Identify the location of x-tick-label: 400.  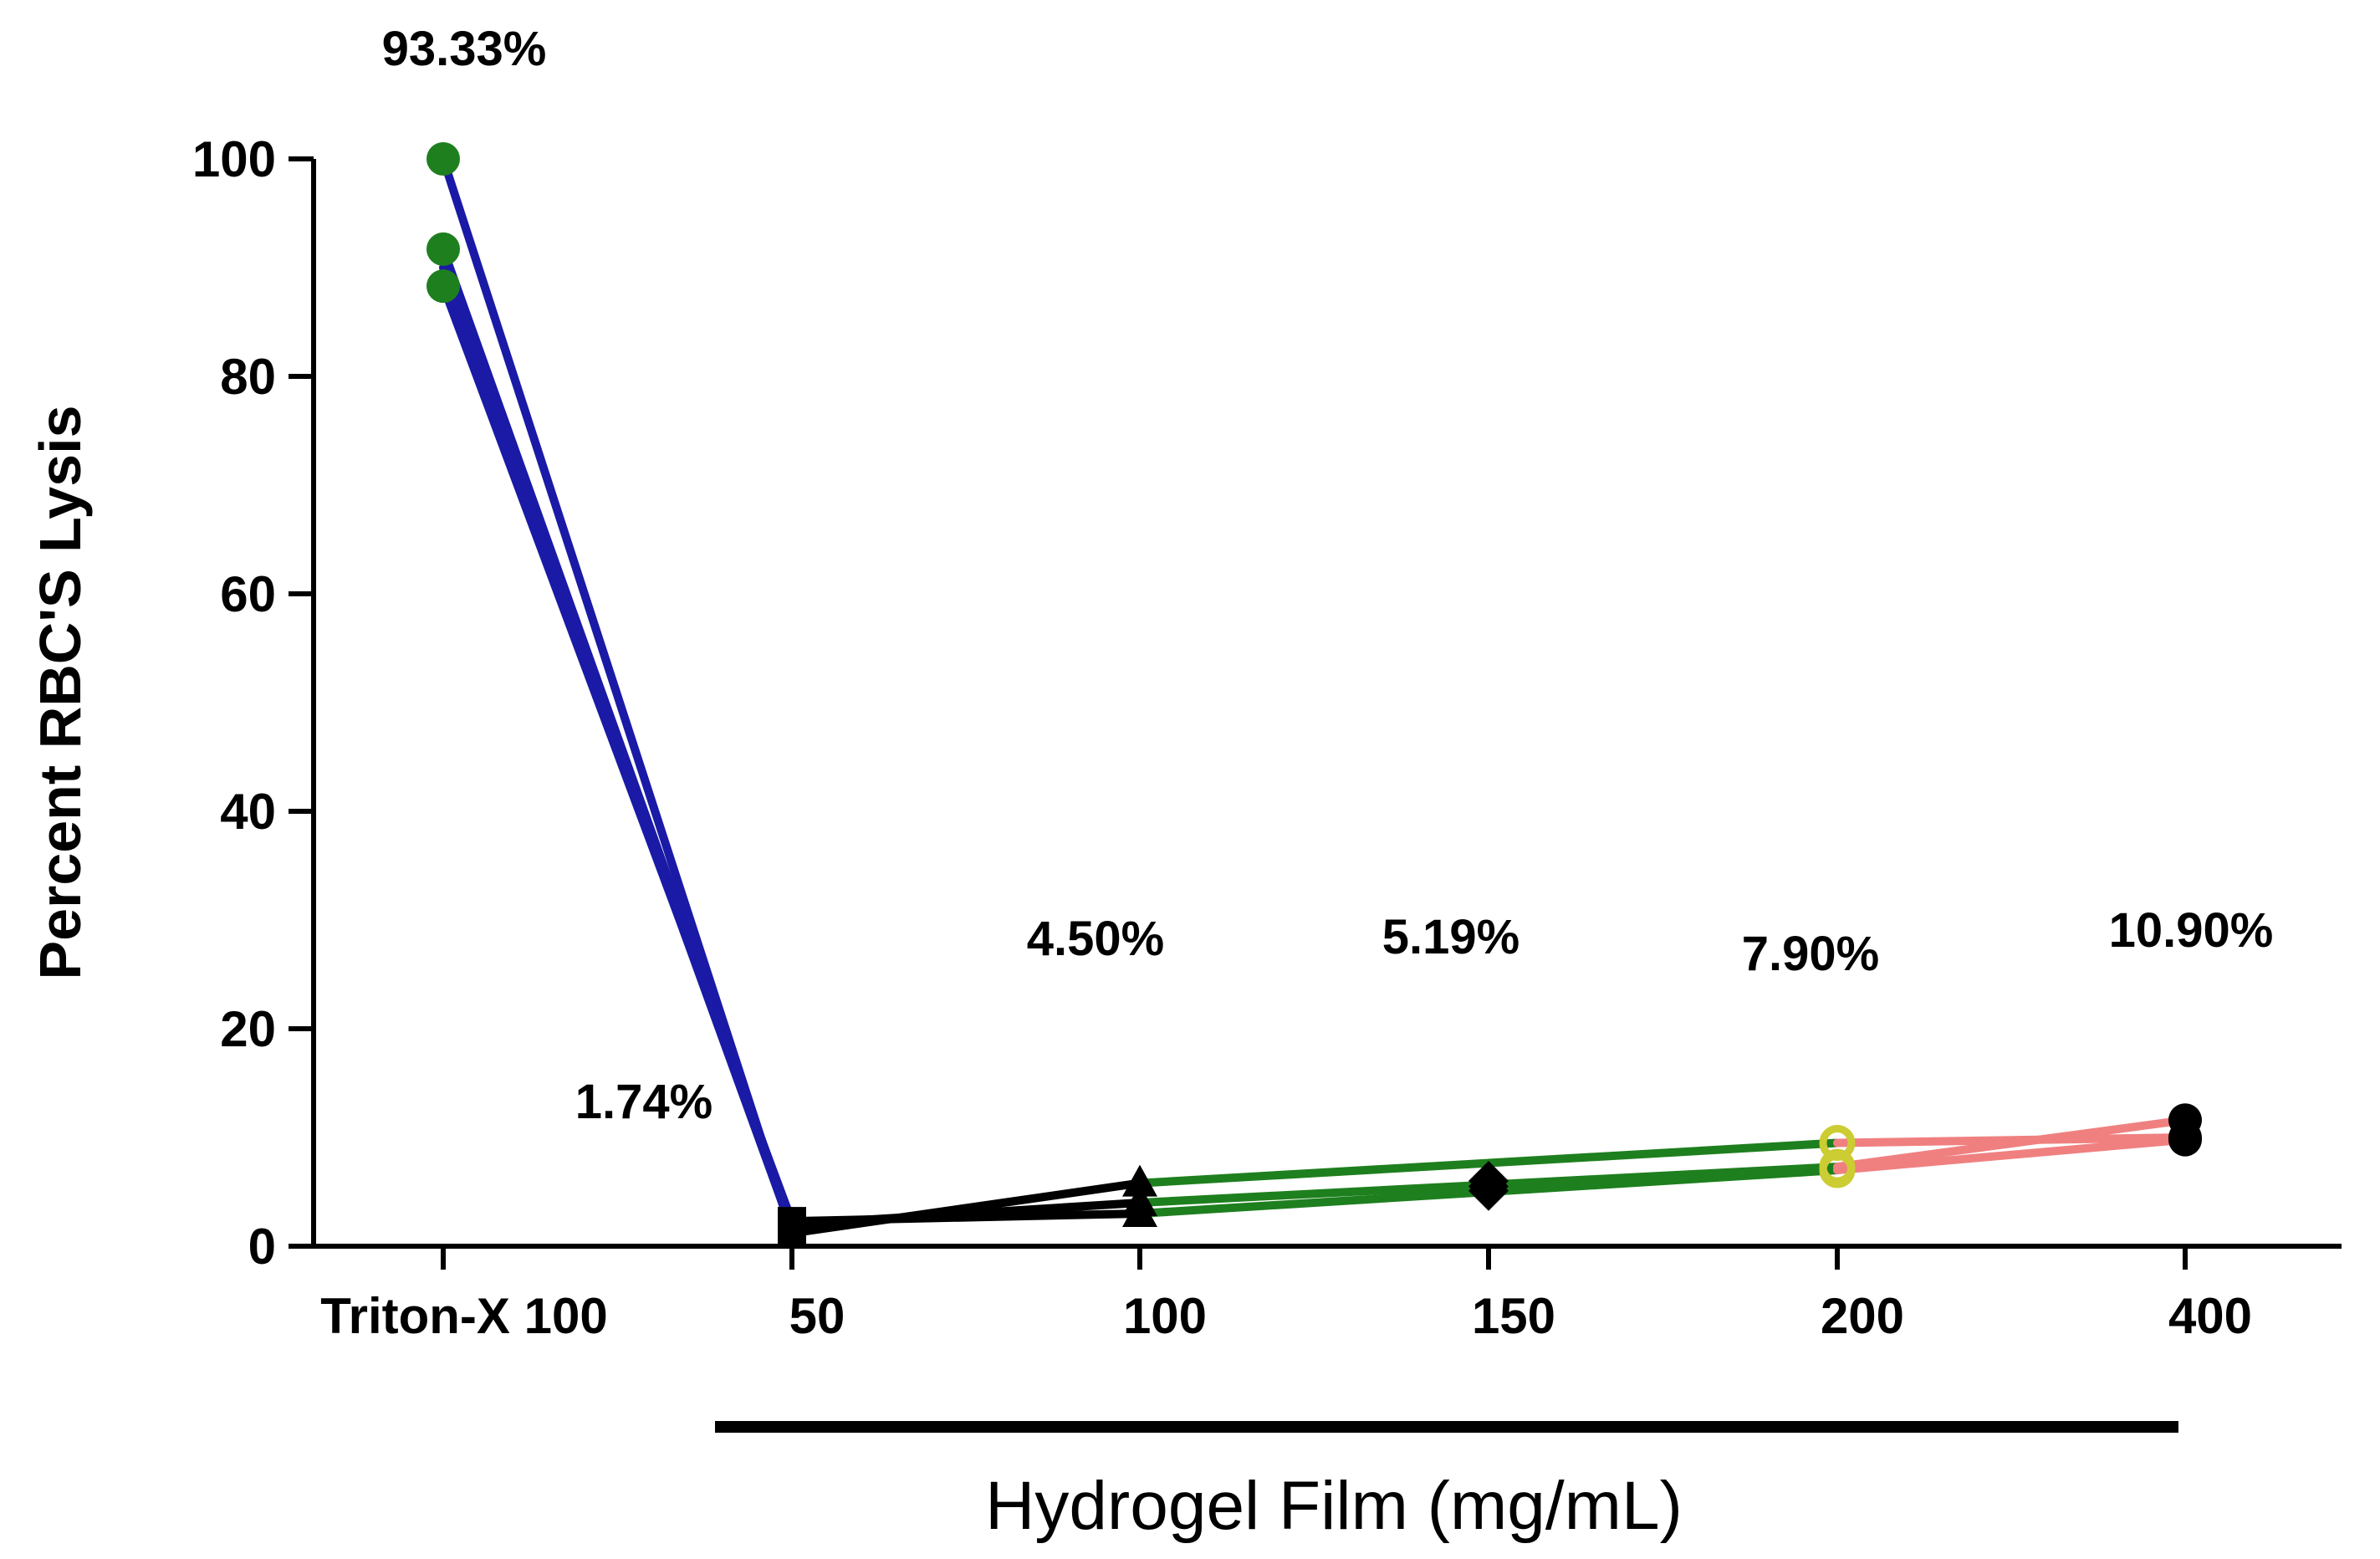
(2210, 1316).